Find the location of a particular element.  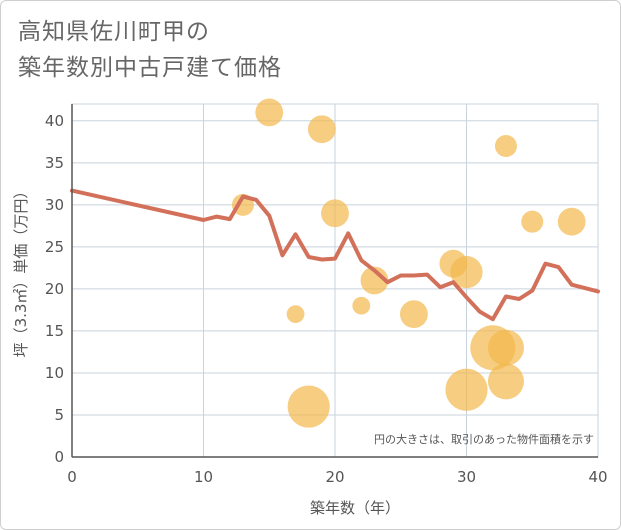

chart-title-line-2: 築年数別中古戸建て価格 is located at coordinates (150, 68).